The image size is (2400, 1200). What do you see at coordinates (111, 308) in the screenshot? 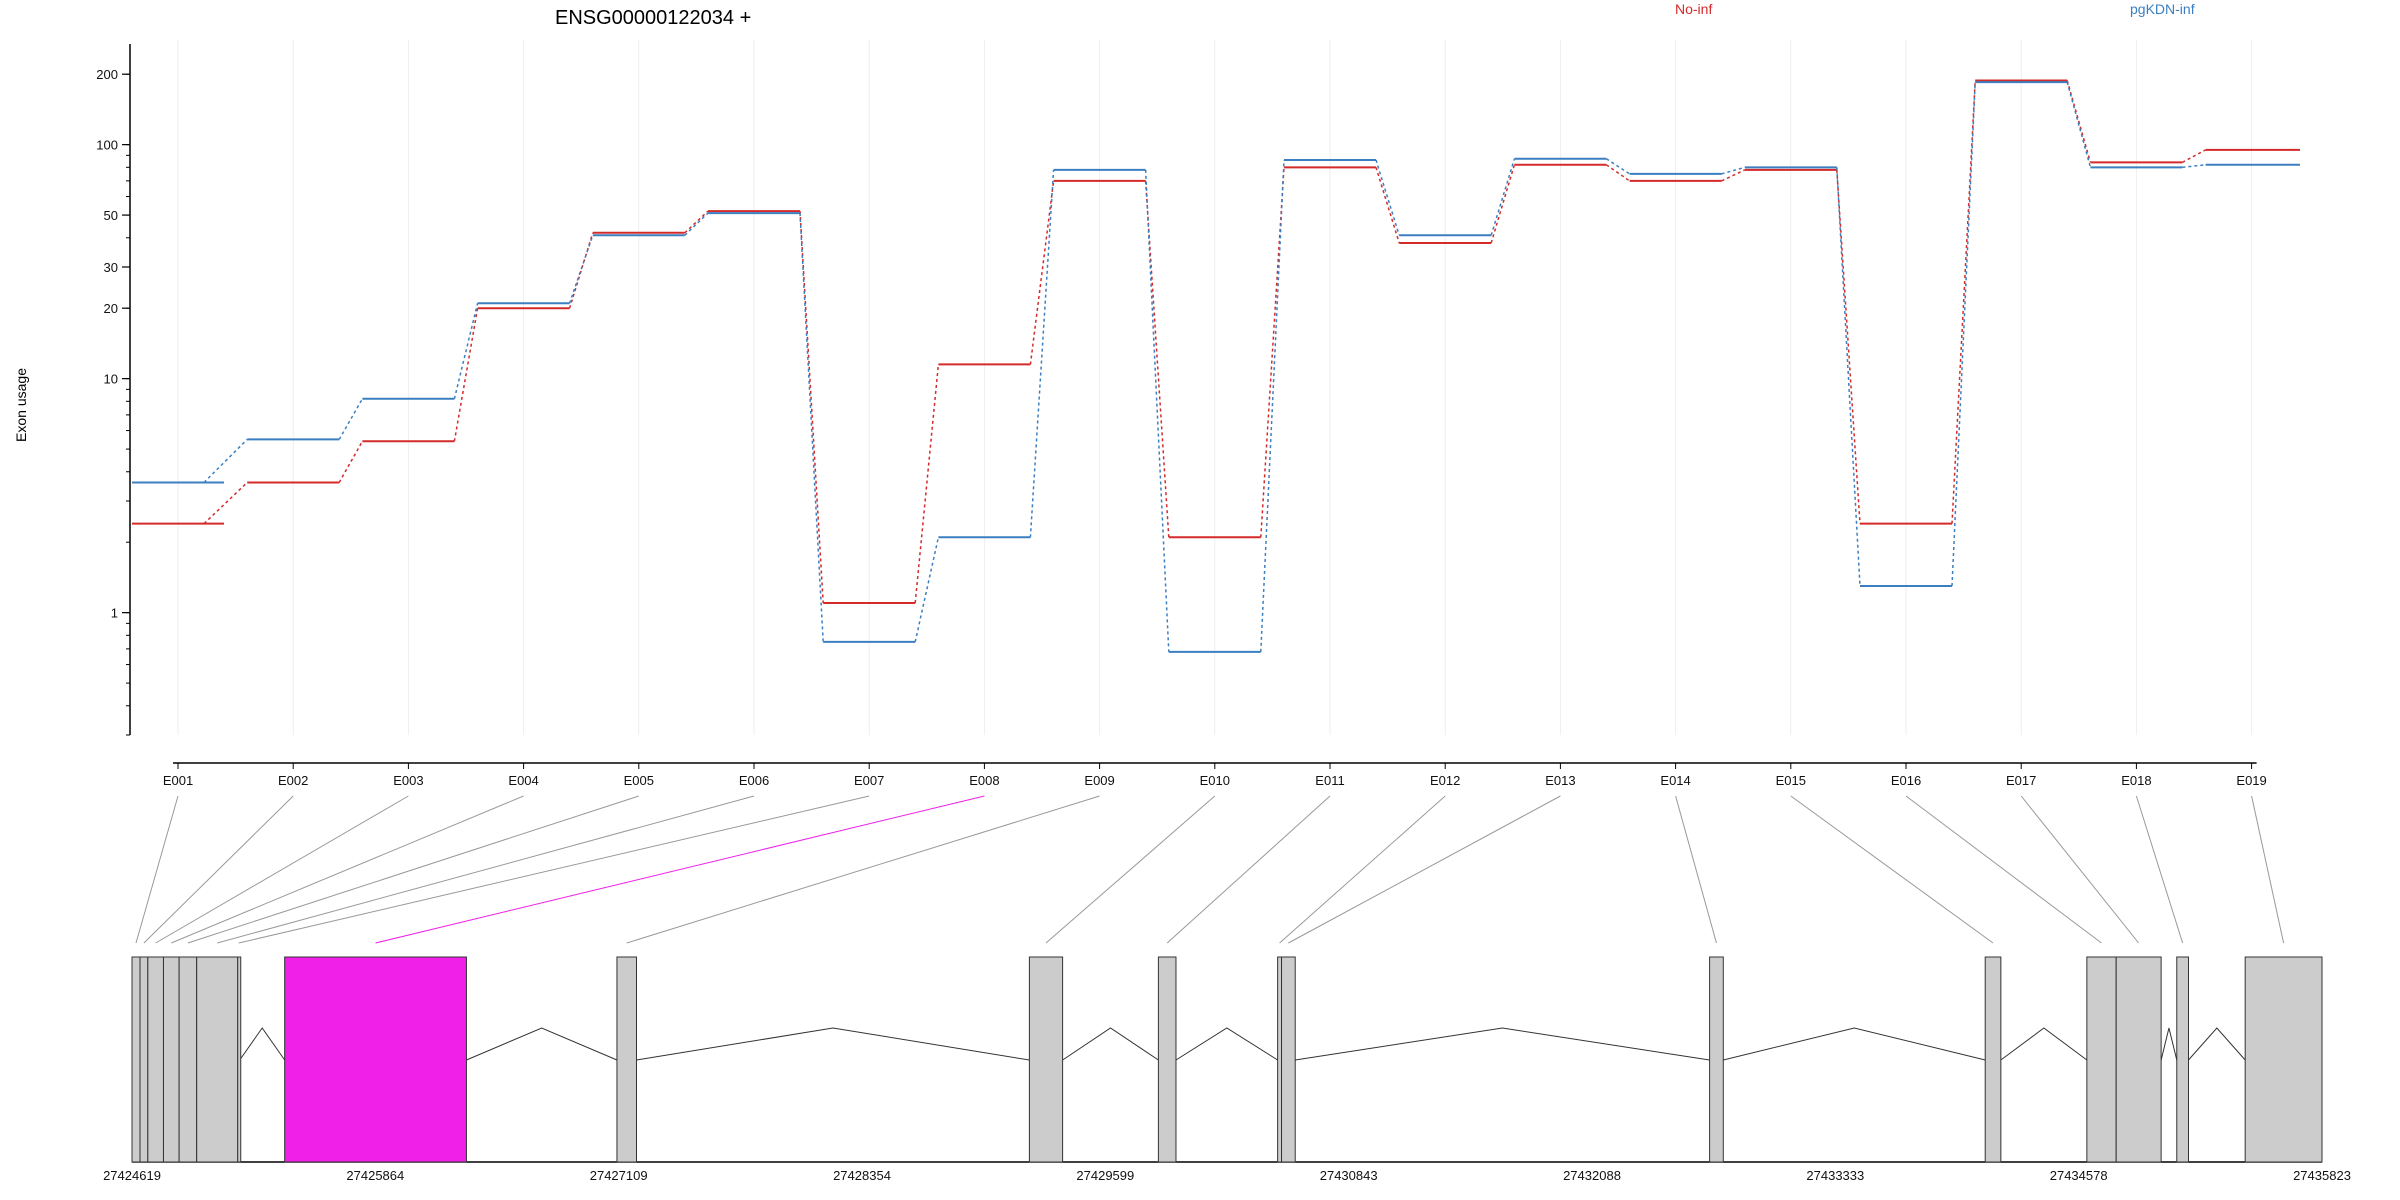
I see `y-tick-label: 20` at bounding box center [111, 308].